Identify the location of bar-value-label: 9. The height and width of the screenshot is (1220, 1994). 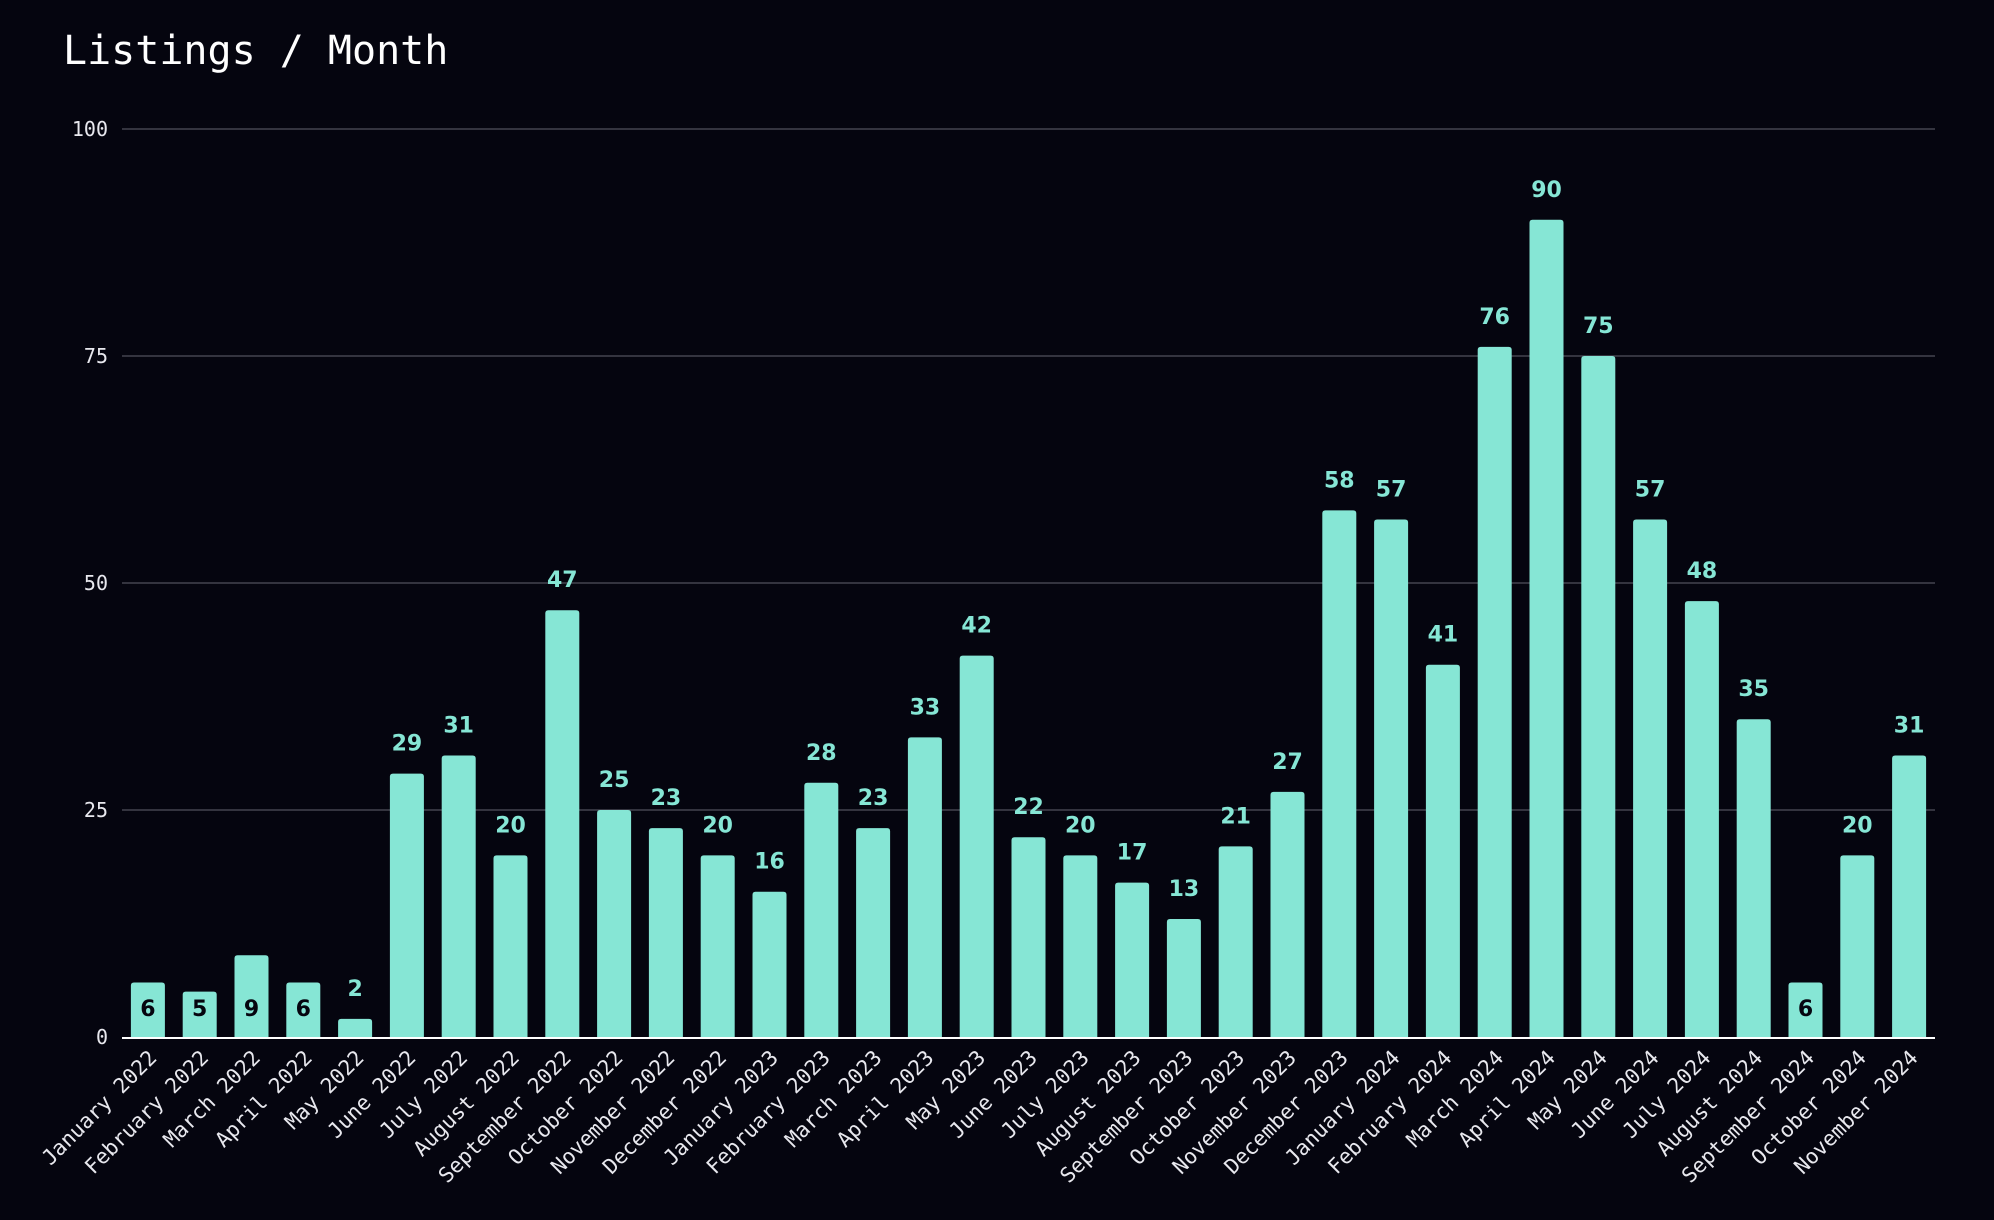
(251, 1009).